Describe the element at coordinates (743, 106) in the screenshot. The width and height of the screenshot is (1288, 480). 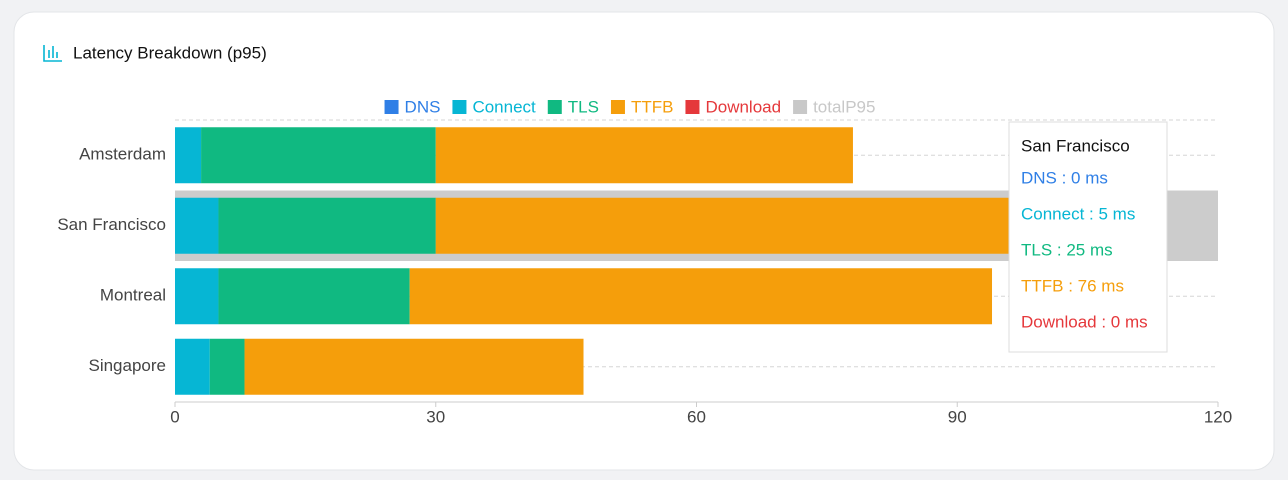
I see `legend-label: Download` at that location.